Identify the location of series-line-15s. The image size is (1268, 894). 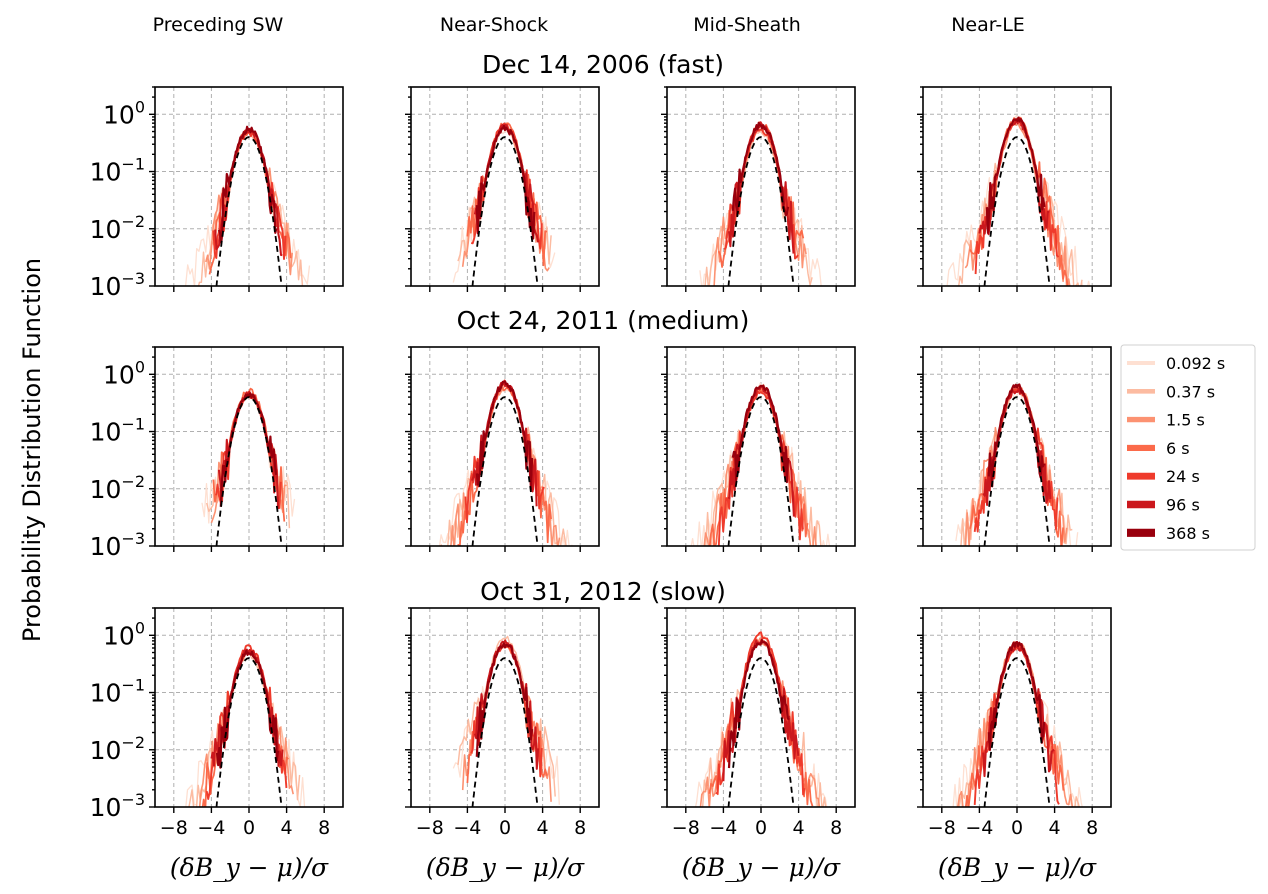
(1016, 465).